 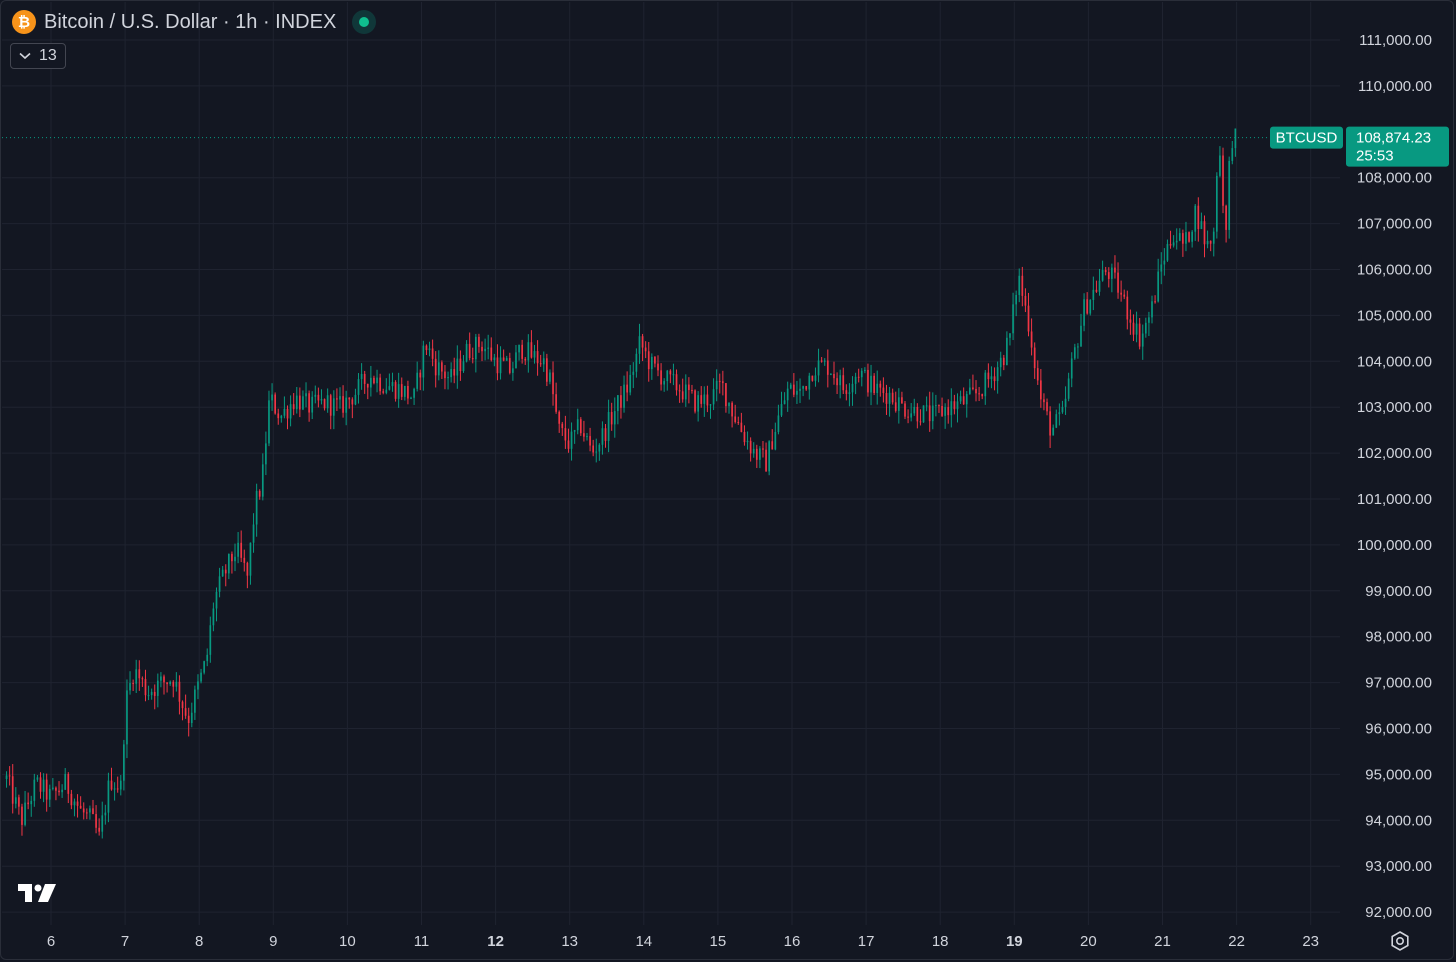 What do you see at coordinates (48, 55) in the screenshot?
I see `indicator-count: 13` at bounding box center [48, 55].